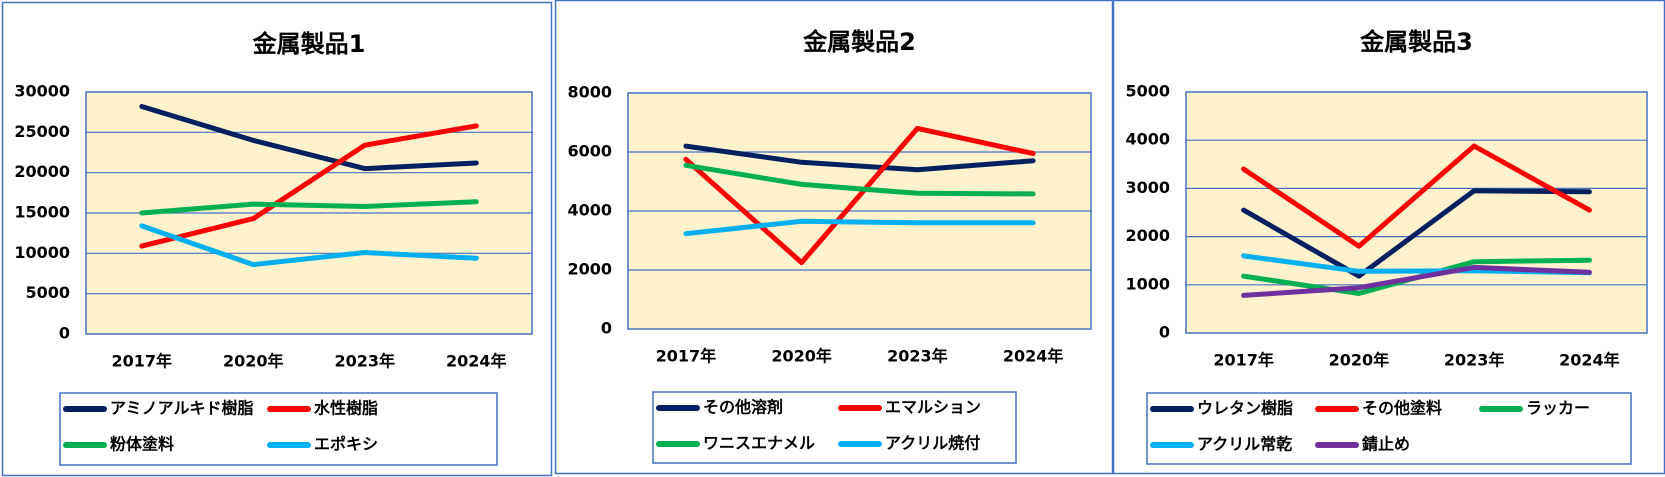 This screenshot has width=1665, height=477. What do you see at coordinates (933, 407) in the screenshot?
I see `legend-label: エマルション` at bounding box center [933, 407].